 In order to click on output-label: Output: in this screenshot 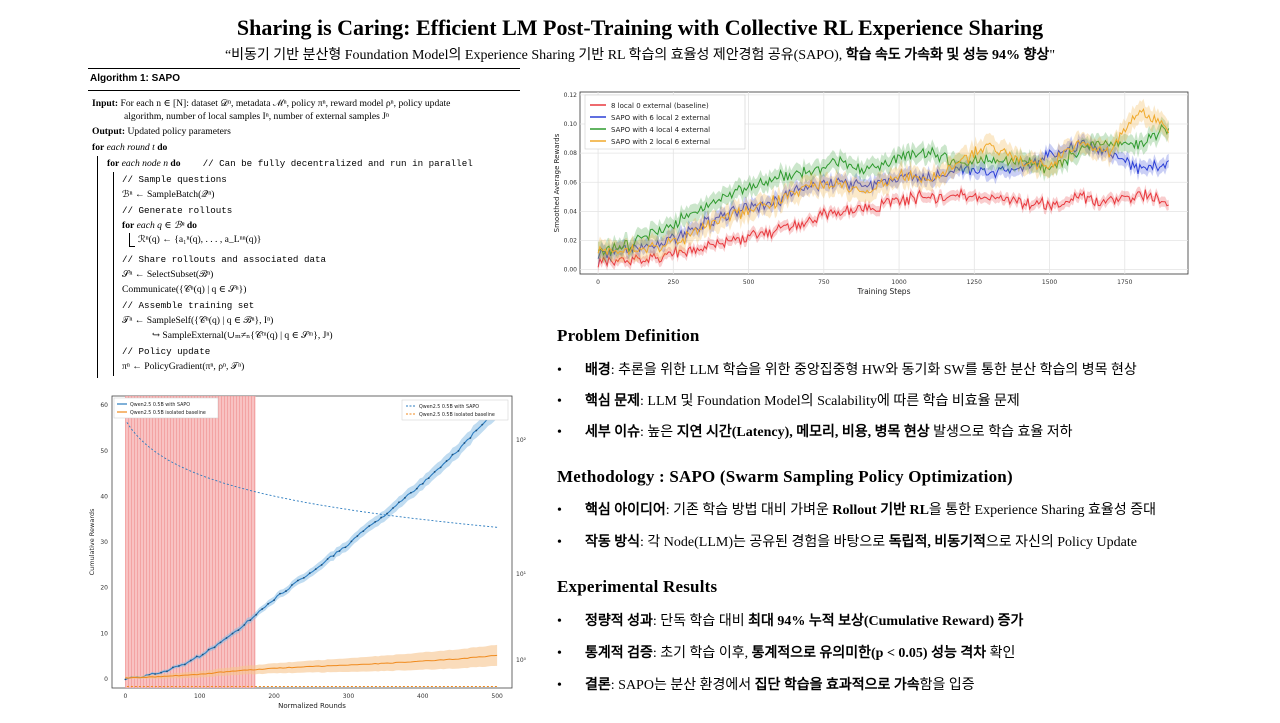, I will do `click(109, 131)`.